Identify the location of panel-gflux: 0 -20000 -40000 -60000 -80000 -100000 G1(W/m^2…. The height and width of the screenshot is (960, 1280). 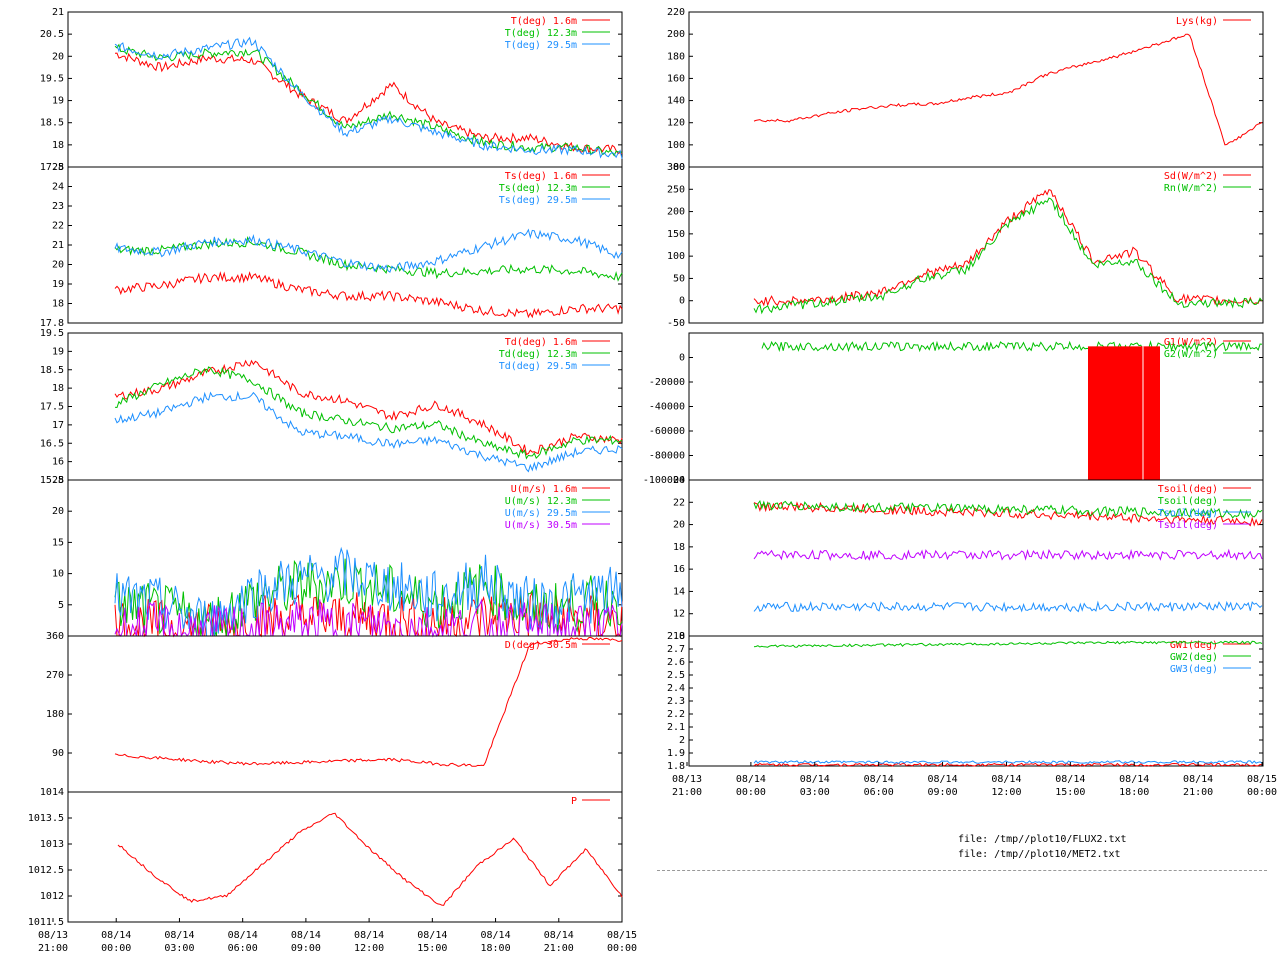
(953, 409).